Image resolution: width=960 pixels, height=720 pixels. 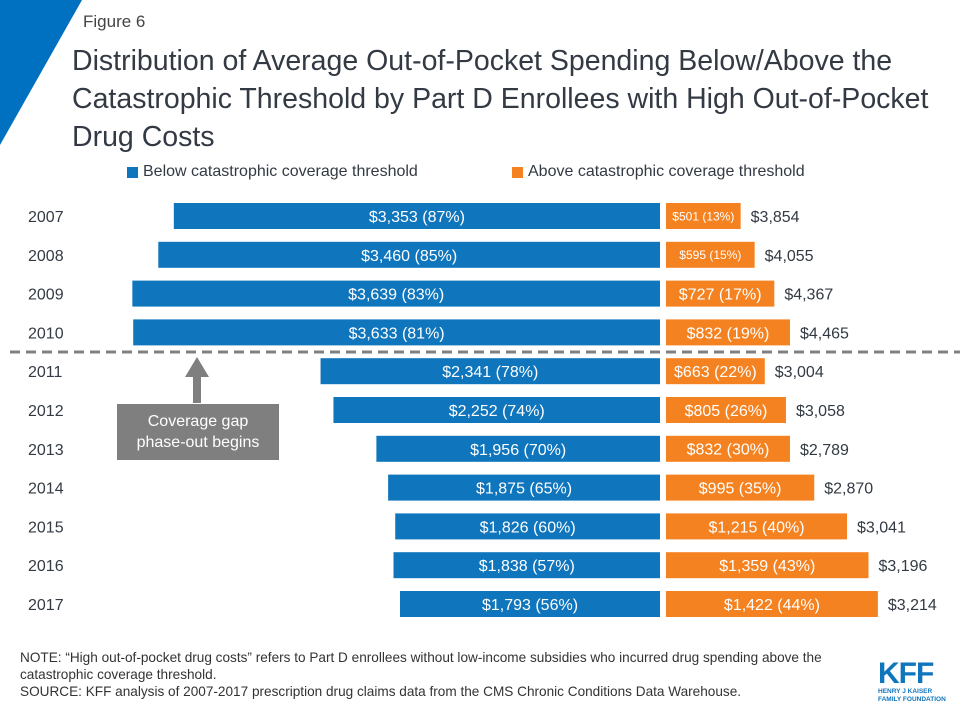 I want to click on total-label: $2,789, so click(x=824, y=450).